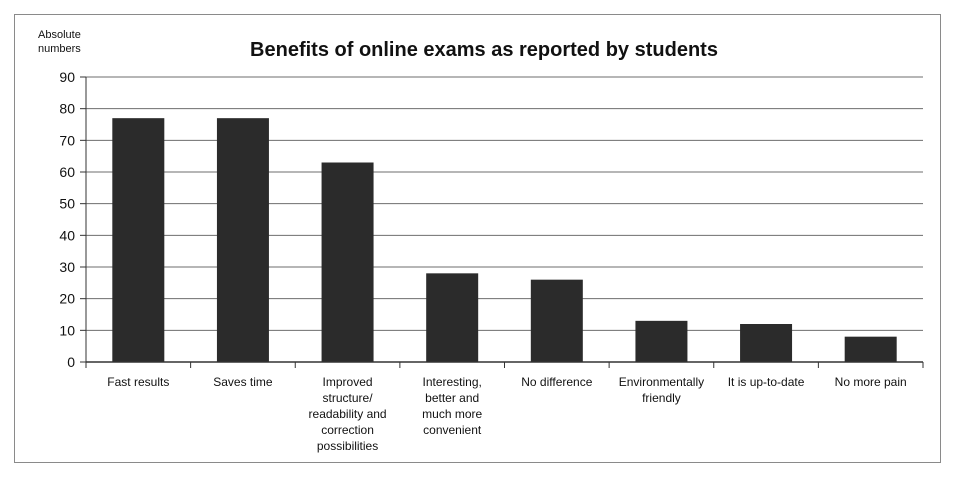  Describe the element at coordinates (766, 382) in the screenshot. I see `x-tick-label: It is up-to-date` at that location.